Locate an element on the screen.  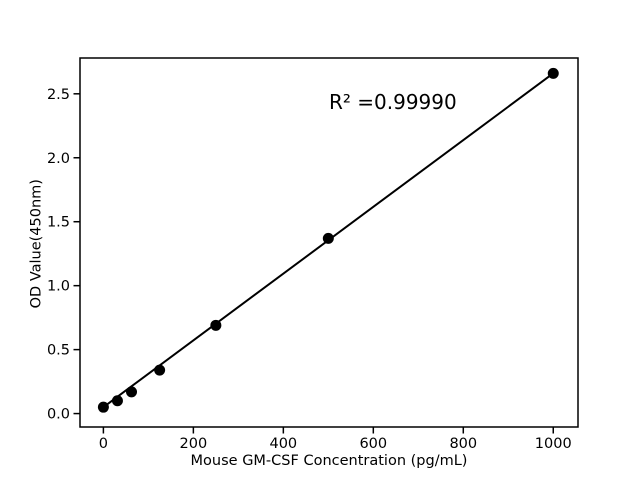
y-tick-label: 2.0 is located at coordinates (58, 159).